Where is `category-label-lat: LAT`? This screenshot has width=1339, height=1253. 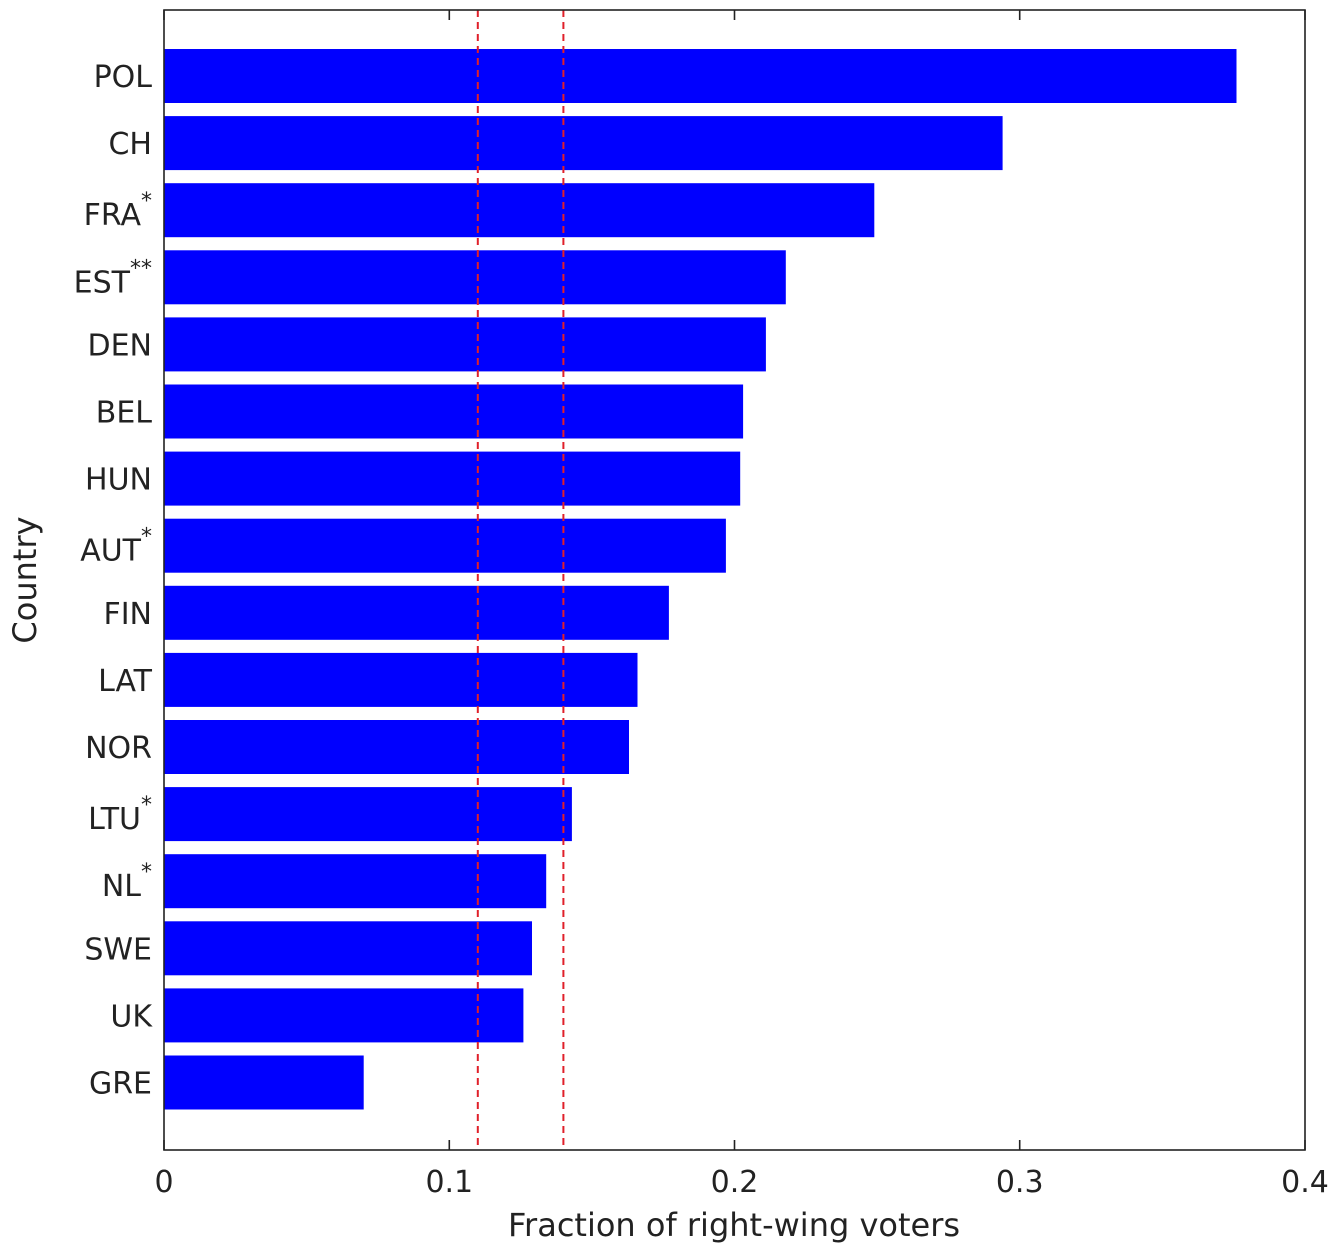
category-label-lat: LAT is located at coordinates (125, 681).